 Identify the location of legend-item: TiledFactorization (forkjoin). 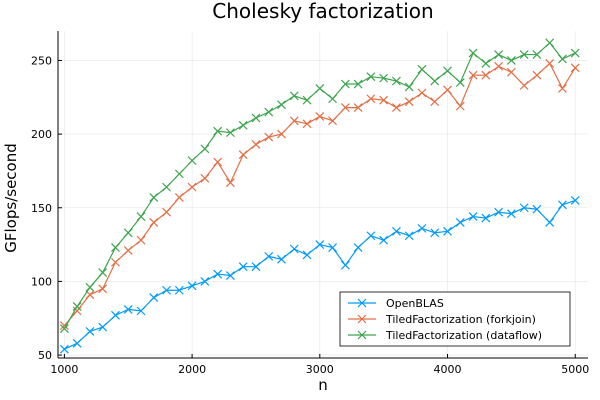
(442, 319).